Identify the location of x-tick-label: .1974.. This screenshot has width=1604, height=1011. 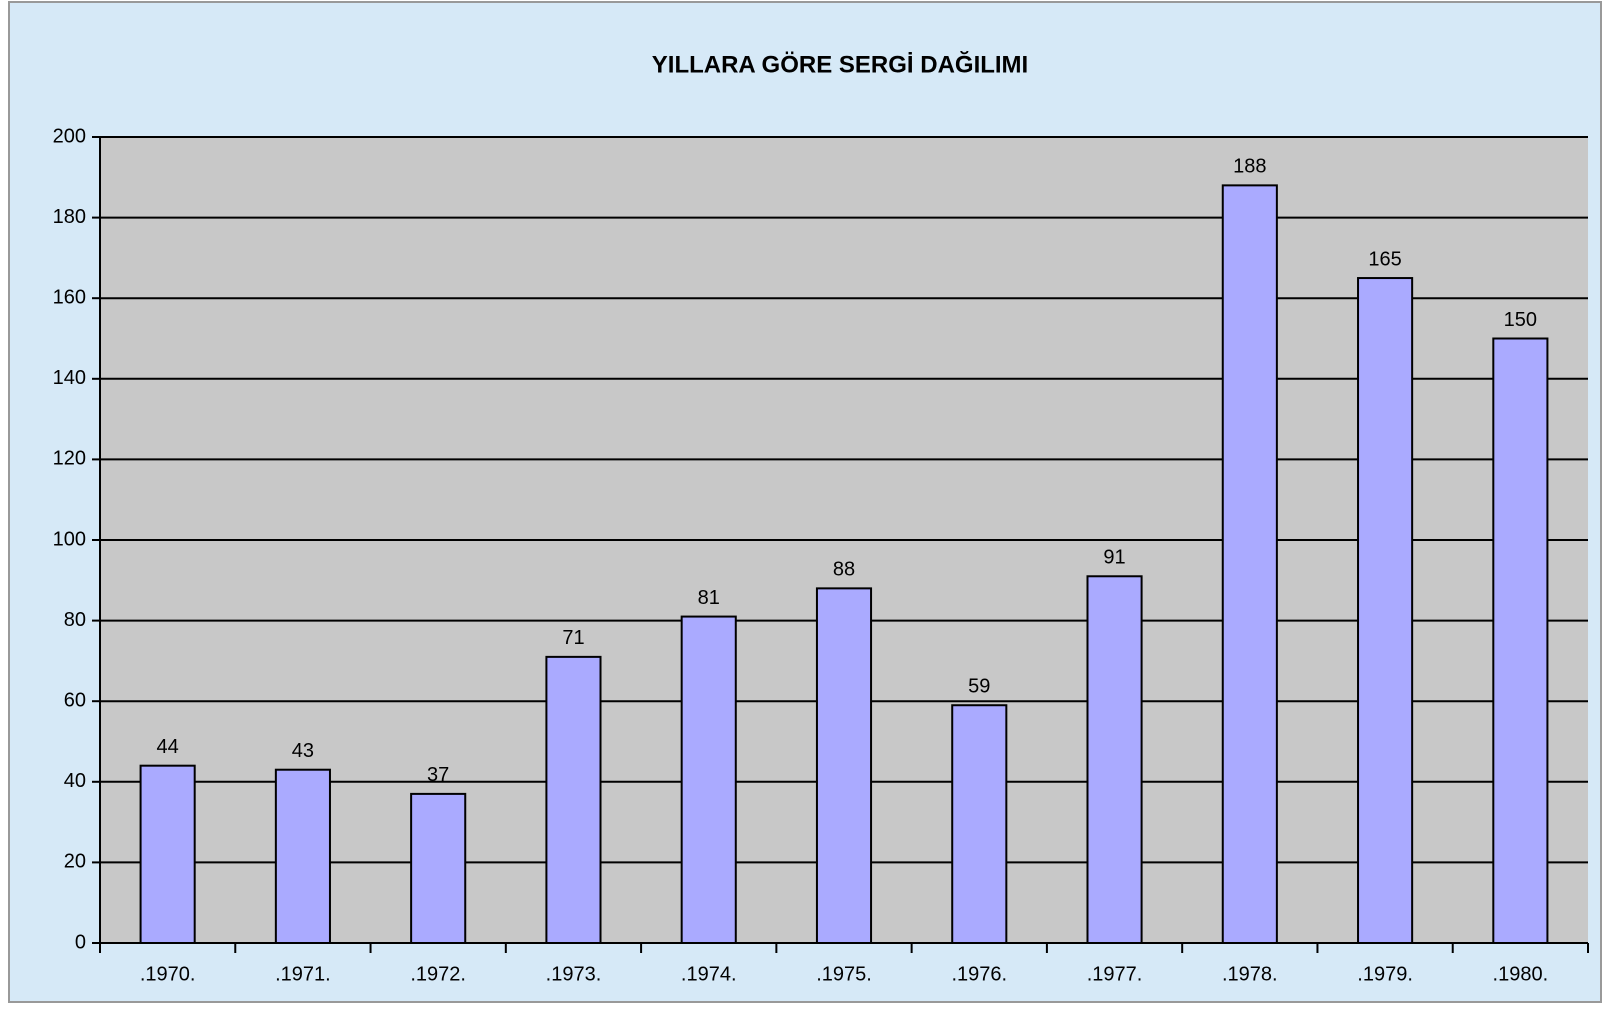
(709, 974).